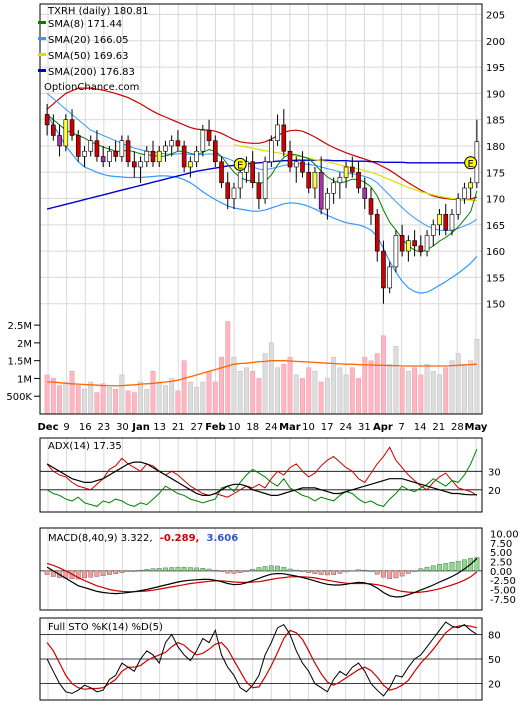 The image size is (526, 706). Describe the element at coordinates (383, 427) in the screenshot. I see `x-tick-label: Apr` at that location.